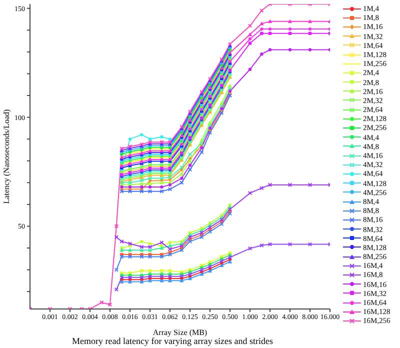  Describe the element at coordinates (180, 332) in the screenshot. I see `x-axis-title: Array Size (MB)` at that location.